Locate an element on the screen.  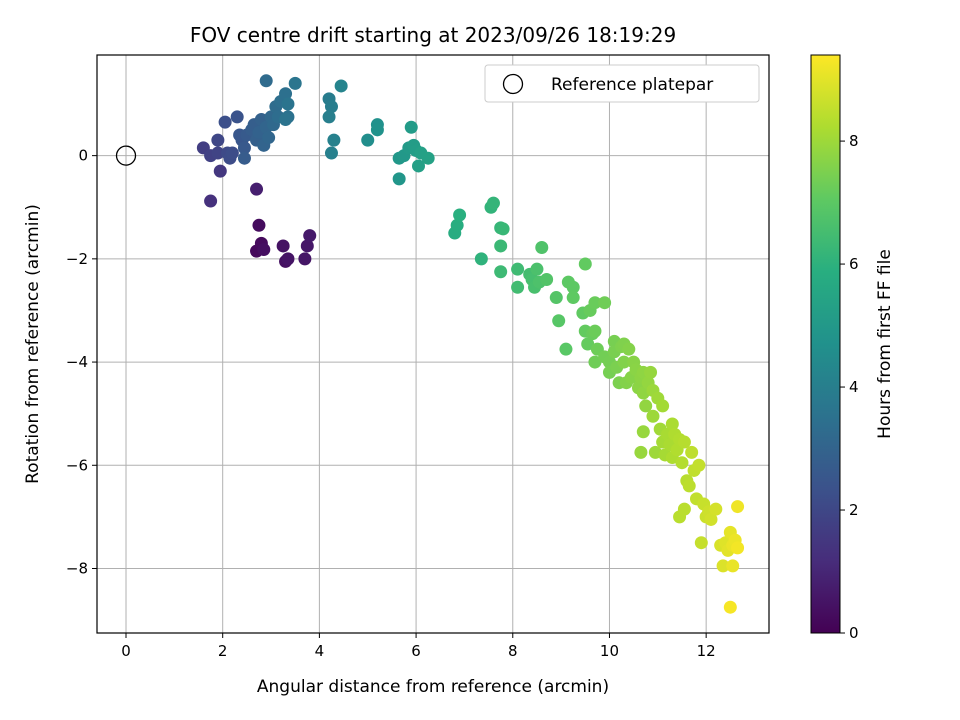
y-tick-label: −8 is located at coordinates (77, 568).